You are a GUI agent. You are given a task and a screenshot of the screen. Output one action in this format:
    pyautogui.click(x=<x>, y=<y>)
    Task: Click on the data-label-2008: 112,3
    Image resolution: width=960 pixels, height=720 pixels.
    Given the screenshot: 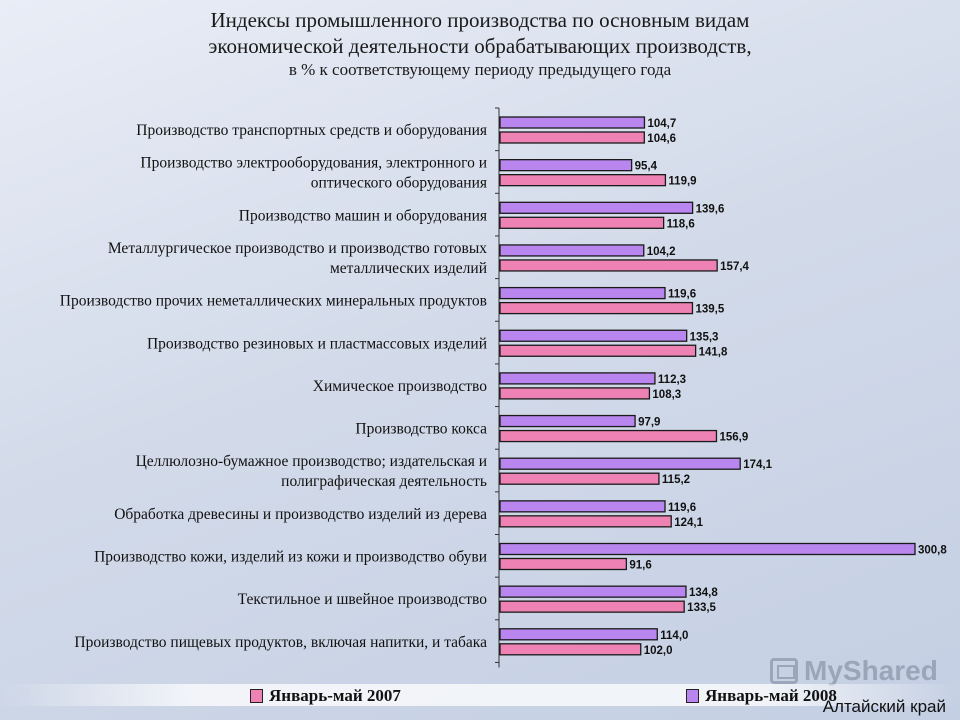 What is the action you would take?
    pyautogui.click(x=672, y=380)
    